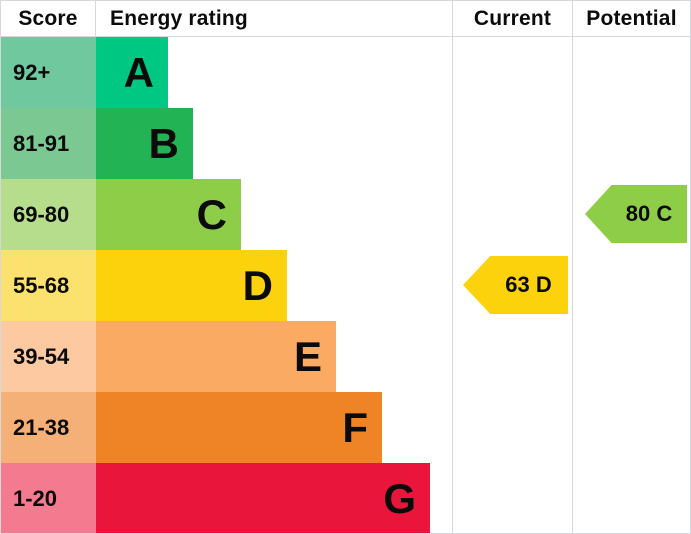 This screenshot has width=691, height=534. What do you see at coordinates (515, 285) in the screenshot?
I see `current-rating-arrow: 63 D` at bounding box center [515, 285].